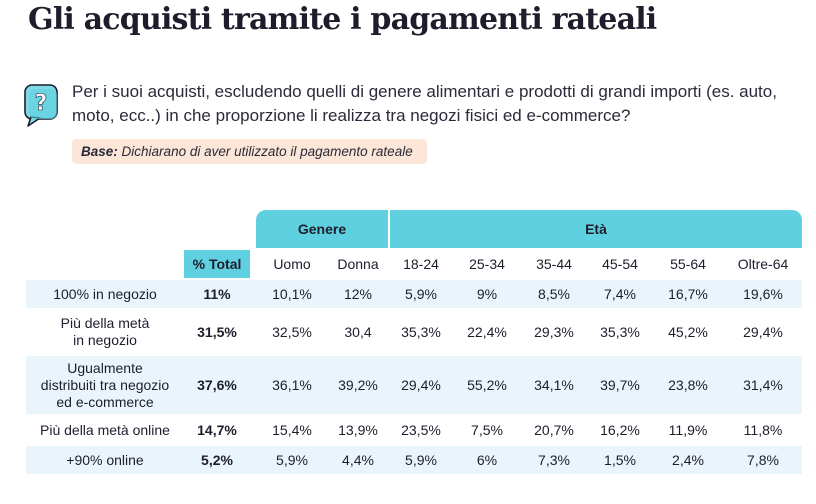 Image resolution: width=816 pixels, height=504 pixels. Describe the element at coordinates (292, 384) in the screenshot. I see `cell-uomo: 36,1%` at that location.